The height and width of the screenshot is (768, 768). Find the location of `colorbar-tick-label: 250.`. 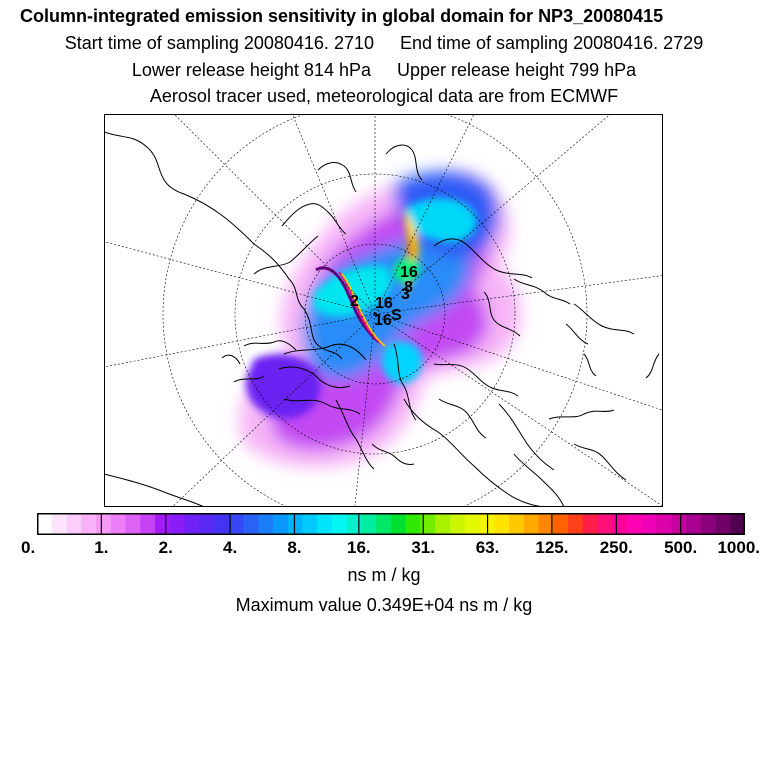

colorbar-tick-label: 250. is located at coordinates (616, 547).